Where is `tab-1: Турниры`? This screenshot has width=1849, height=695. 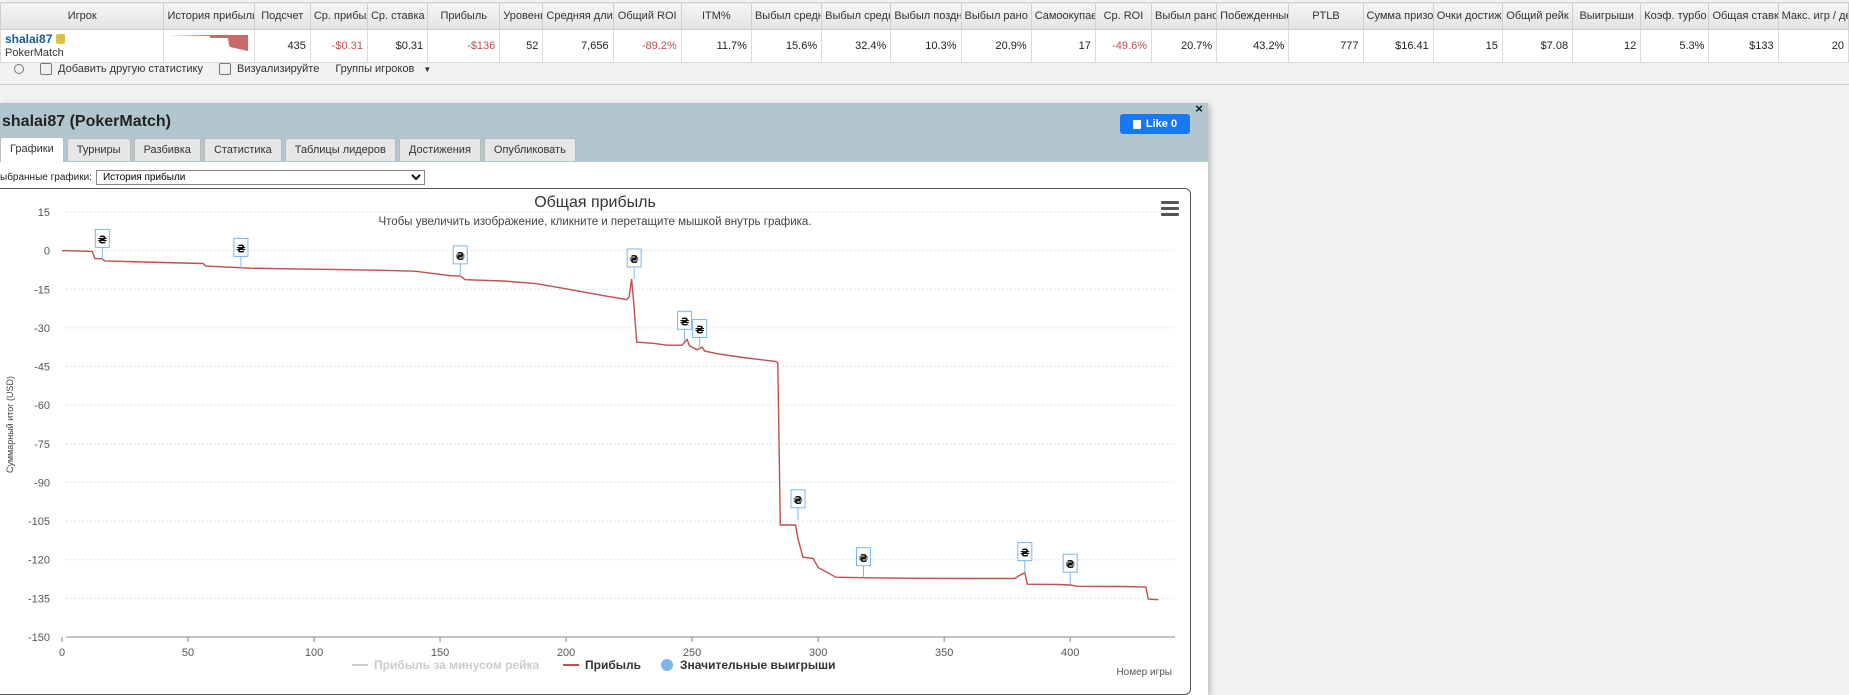 tab-1: Турниры is located at coordinates (98, 149).